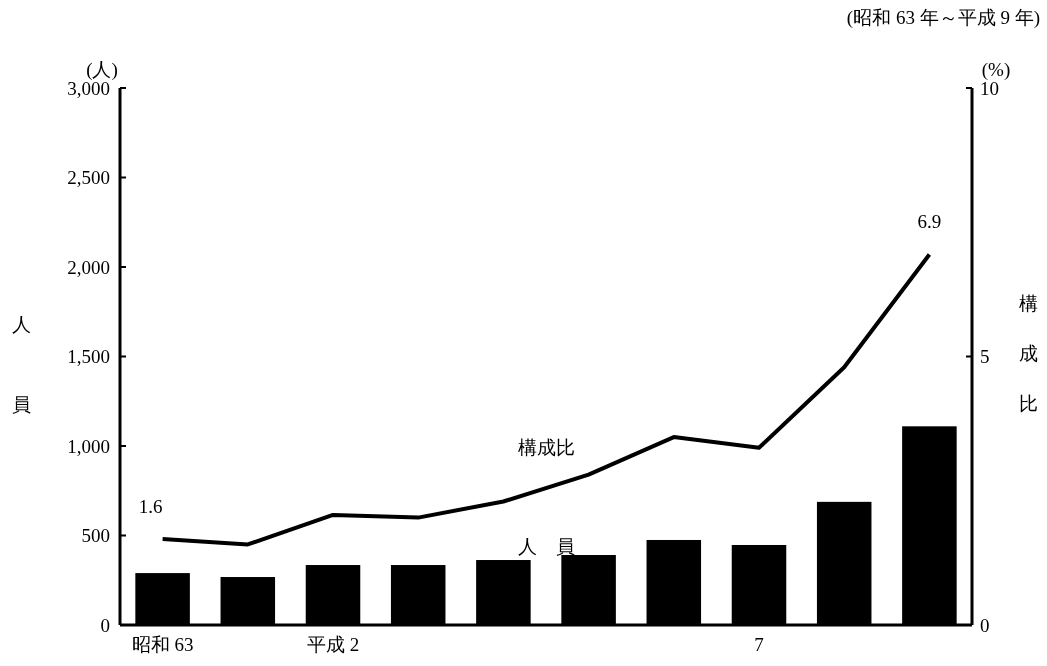  Describe the element at coordinates (88, 446) in the screenshot. I see `y-tick-label: 1,000` at that location.